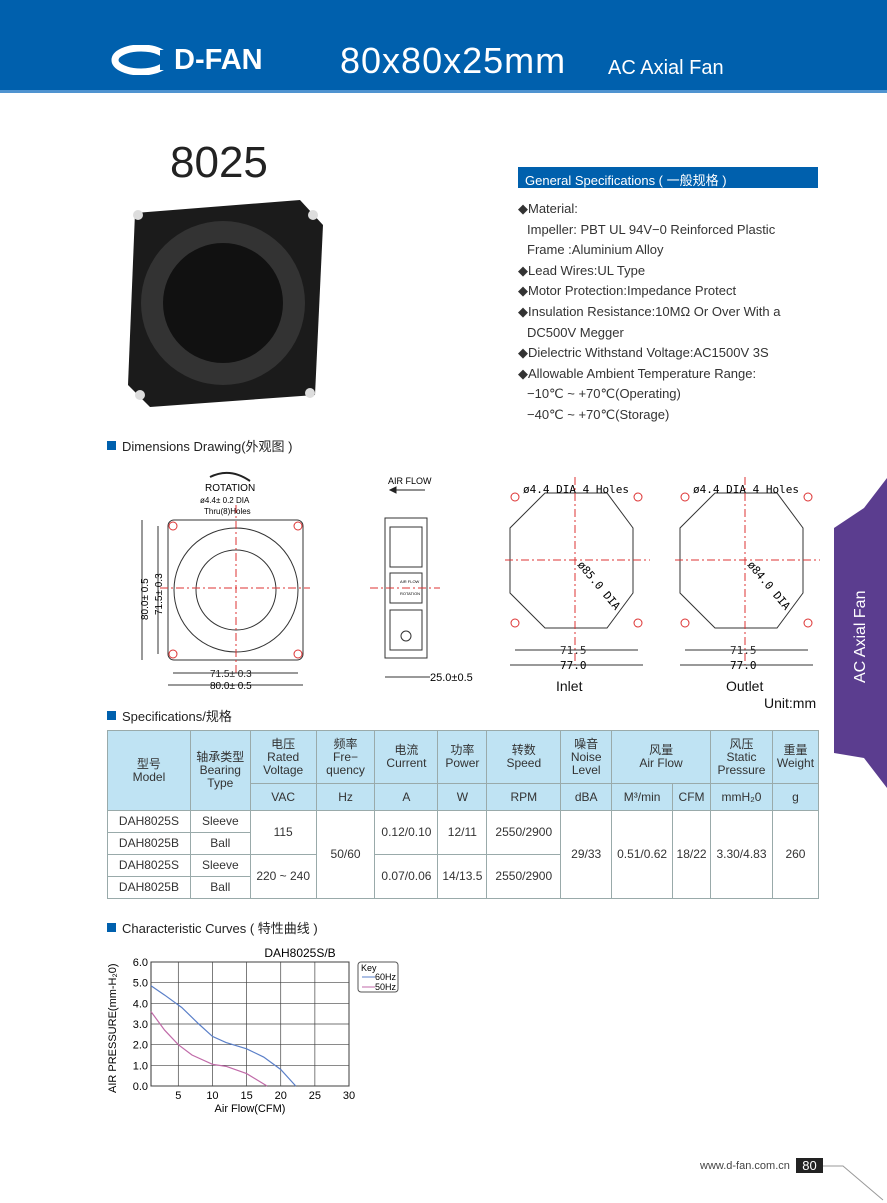  What do you see at coordinates (790, 702) in the screenshot?
I see `unit-label: Unit:mm` at bounding box center [790, 702].